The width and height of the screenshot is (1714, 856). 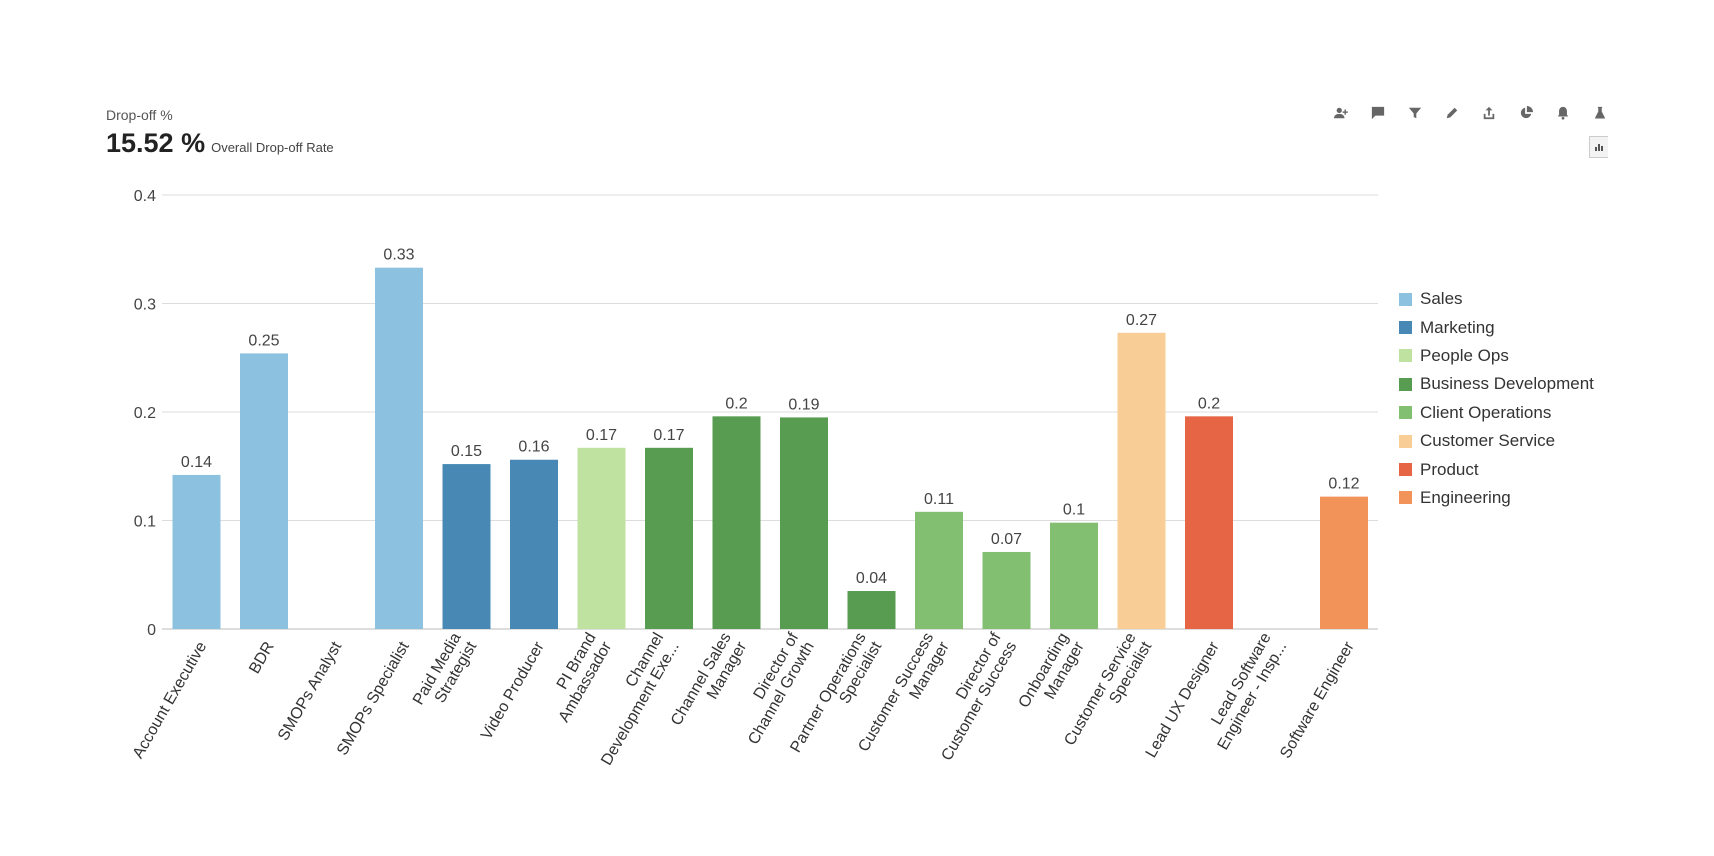 I want to click on bell-icon, so click(x=1563, y=113).